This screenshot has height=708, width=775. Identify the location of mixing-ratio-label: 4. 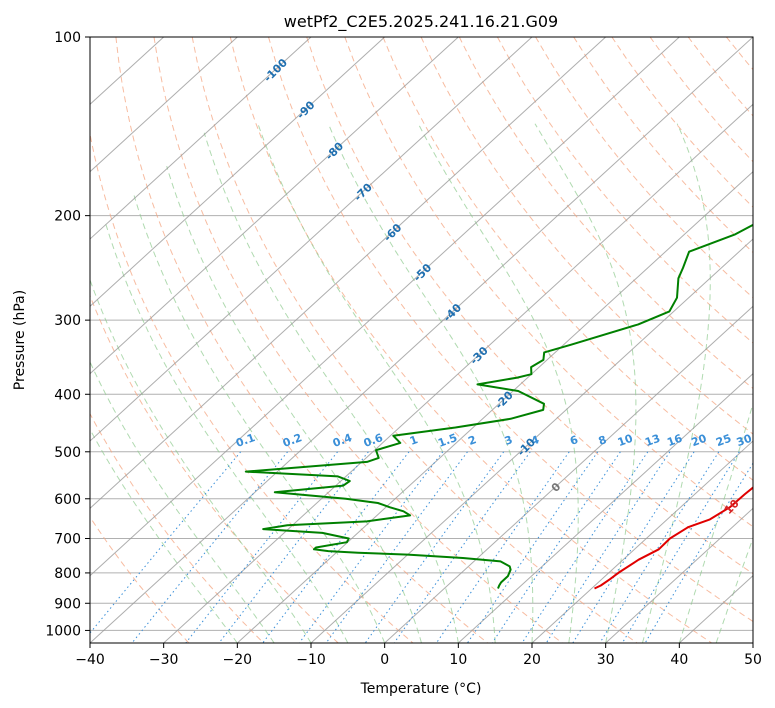
(535, 440).